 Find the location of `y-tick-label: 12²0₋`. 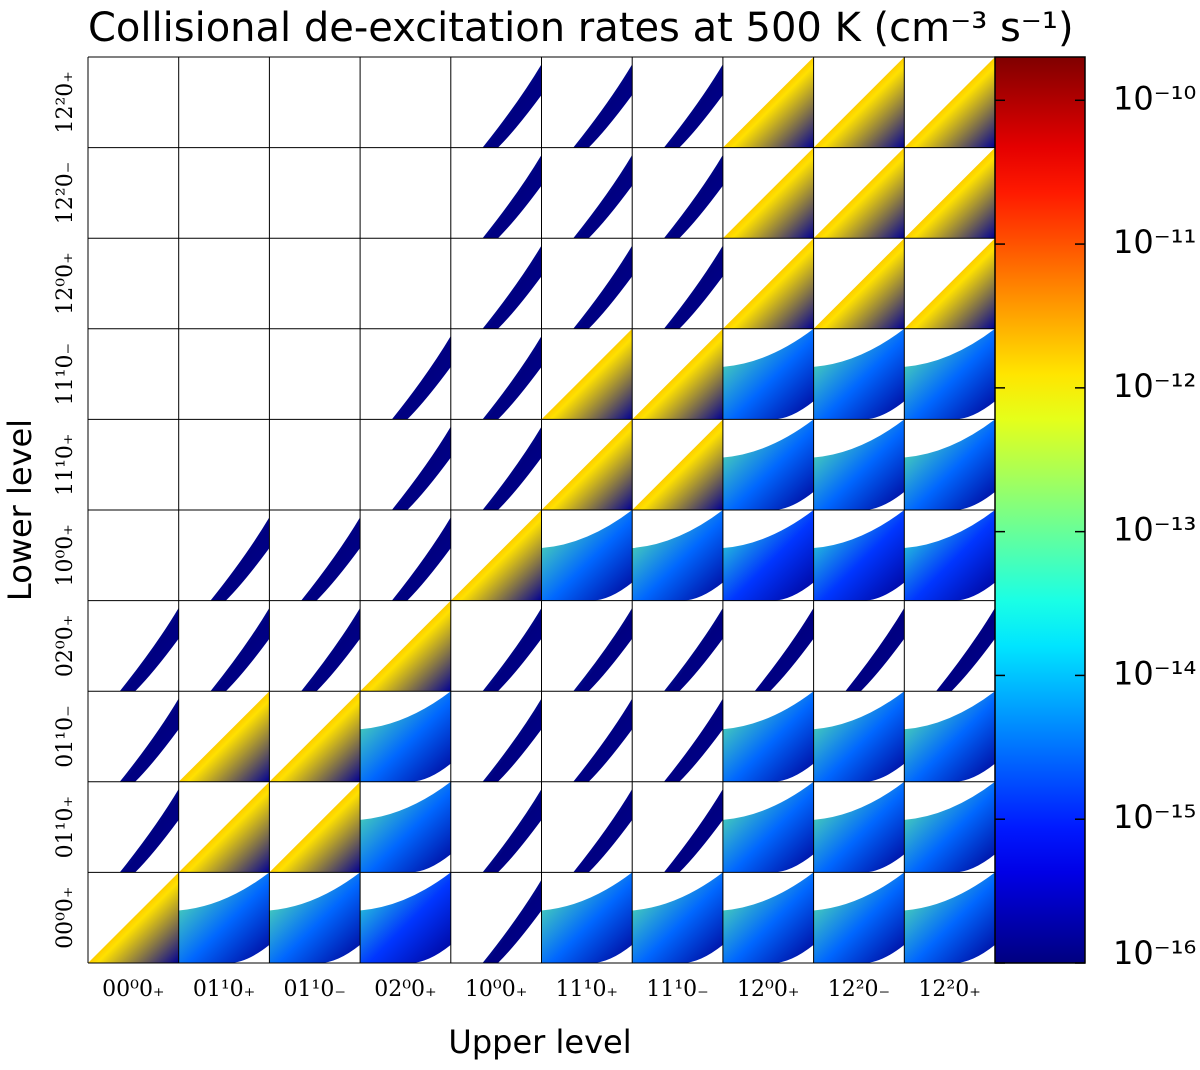

y-tick-label: 12²0₋ is located at coordinates (65, 193).